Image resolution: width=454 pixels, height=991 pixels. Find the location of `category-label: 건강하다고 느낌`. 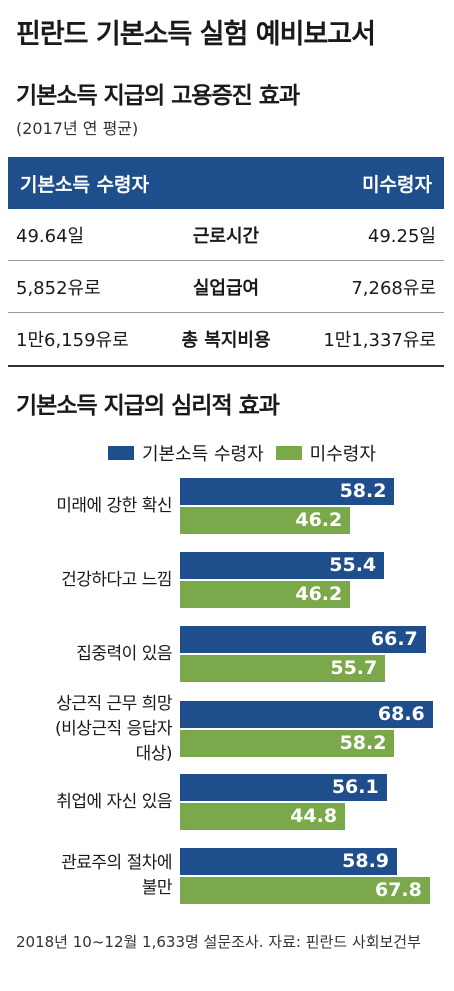

category-label: 건강하다고 느낌 is located at coordinates (90, 580).